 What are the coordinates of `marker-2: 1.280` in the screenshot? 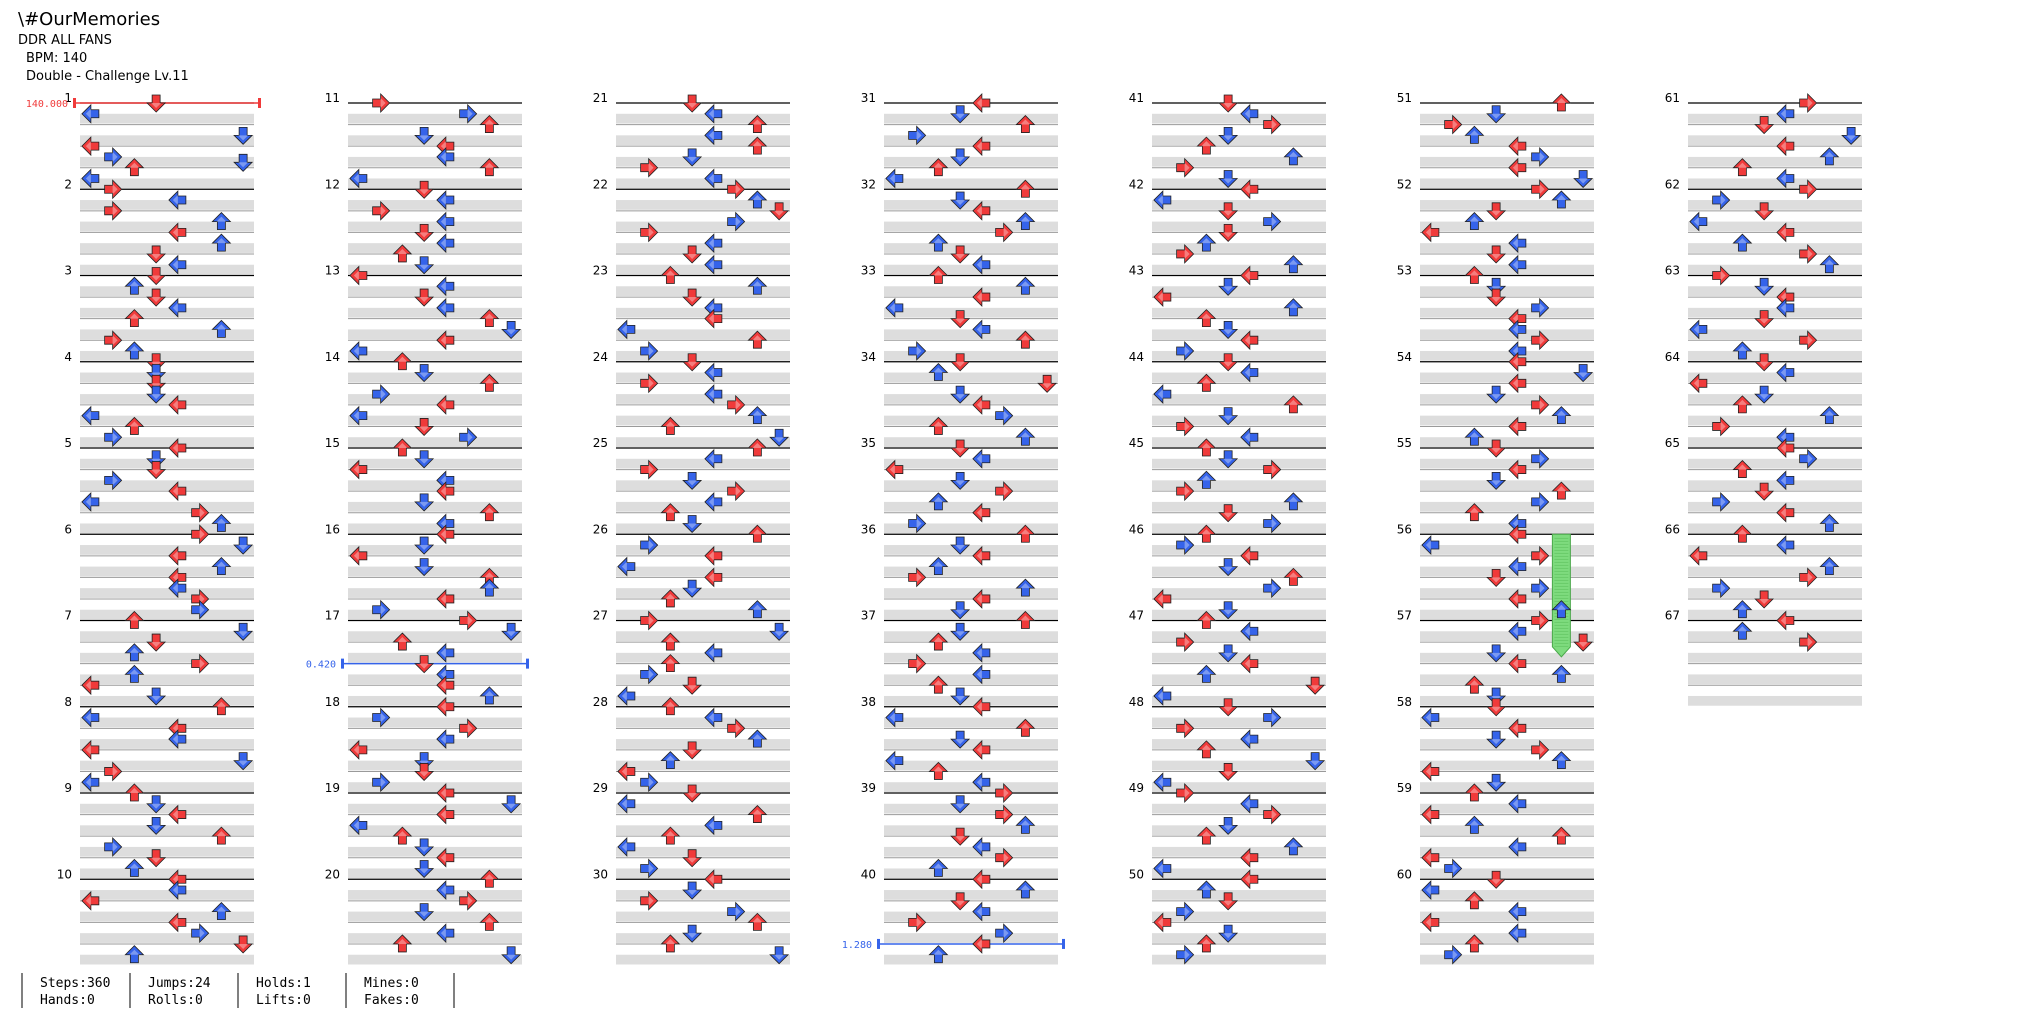 It's located at (953, 944).